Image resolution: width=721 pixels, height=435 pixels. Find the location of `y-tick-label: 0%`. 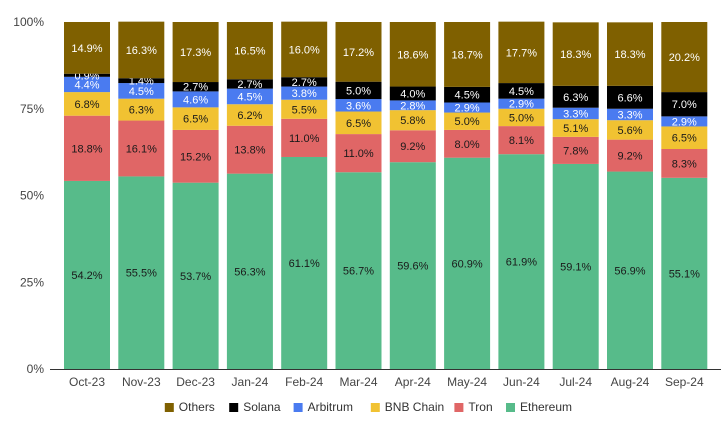

y-tick-label: 0% is located at coordinates (36, 369).